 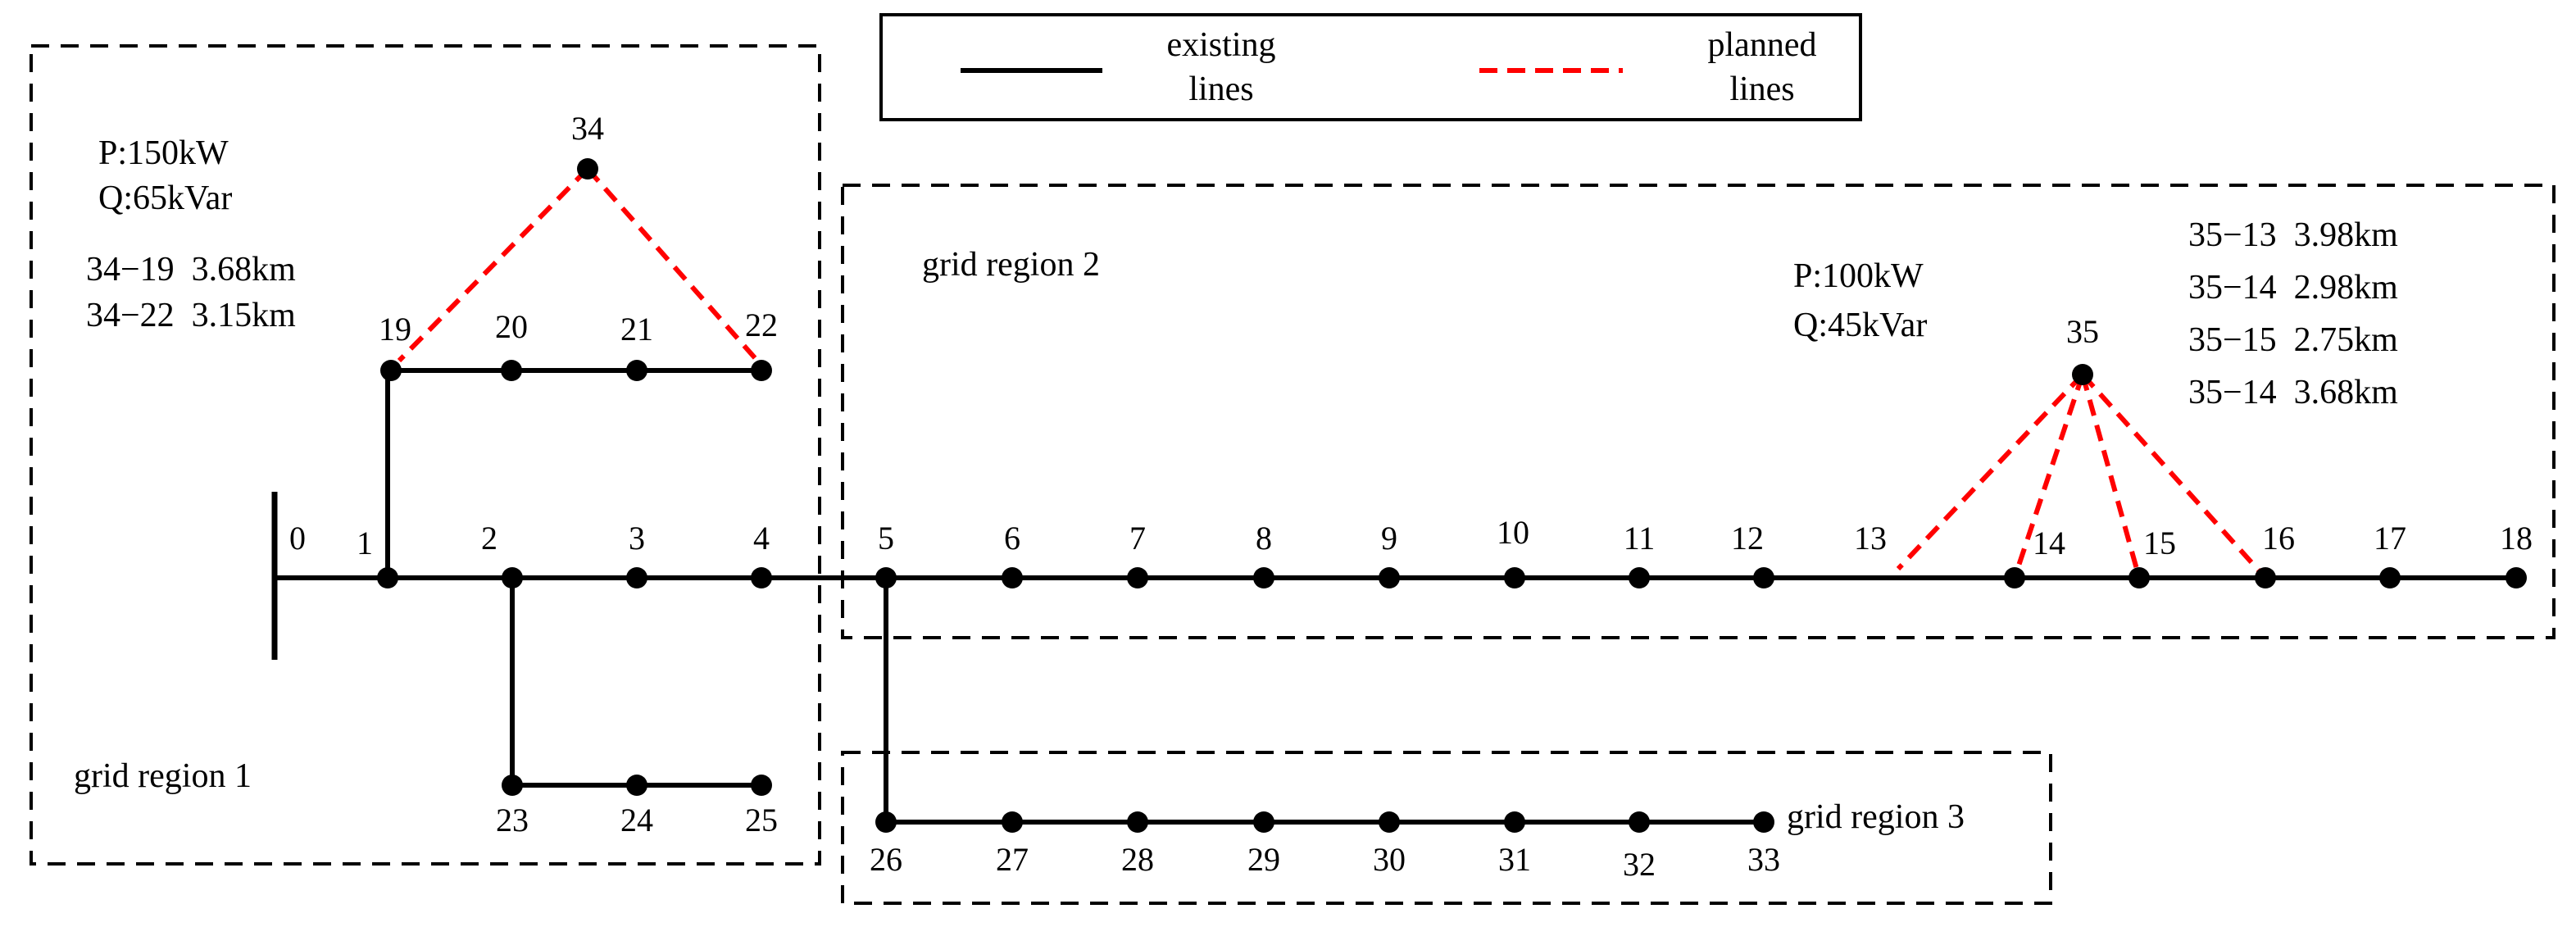 I want to click on node-label-4: 4, so click(x=761, y=539).